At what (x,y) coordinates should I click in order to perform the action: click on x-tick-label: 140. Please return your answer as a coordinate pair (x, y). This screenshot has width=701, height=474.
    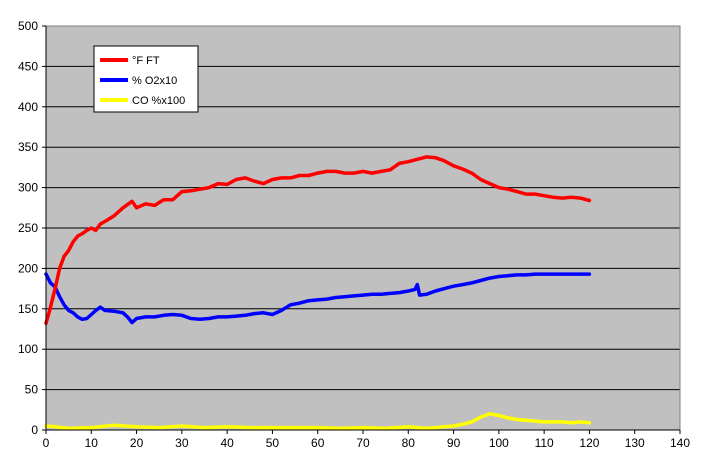
    Looking at the image, I should click on (680, 443).